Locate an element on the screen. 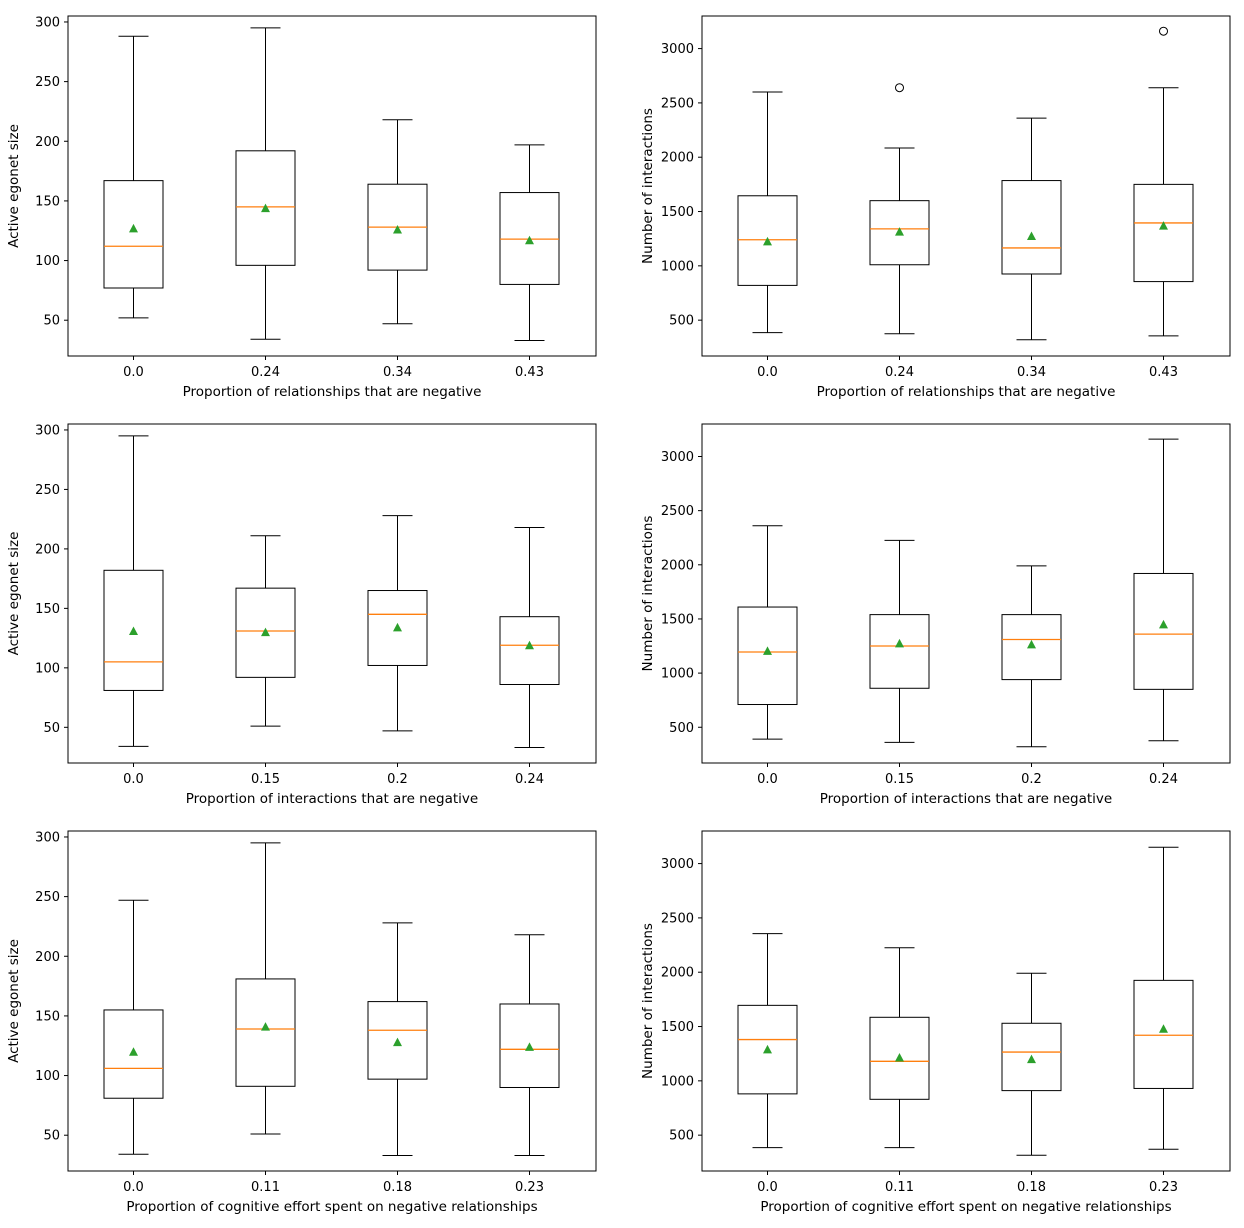 The width and height of the screenshot is (1244, 1228). outlier-point is located at coordinates (899, 88).